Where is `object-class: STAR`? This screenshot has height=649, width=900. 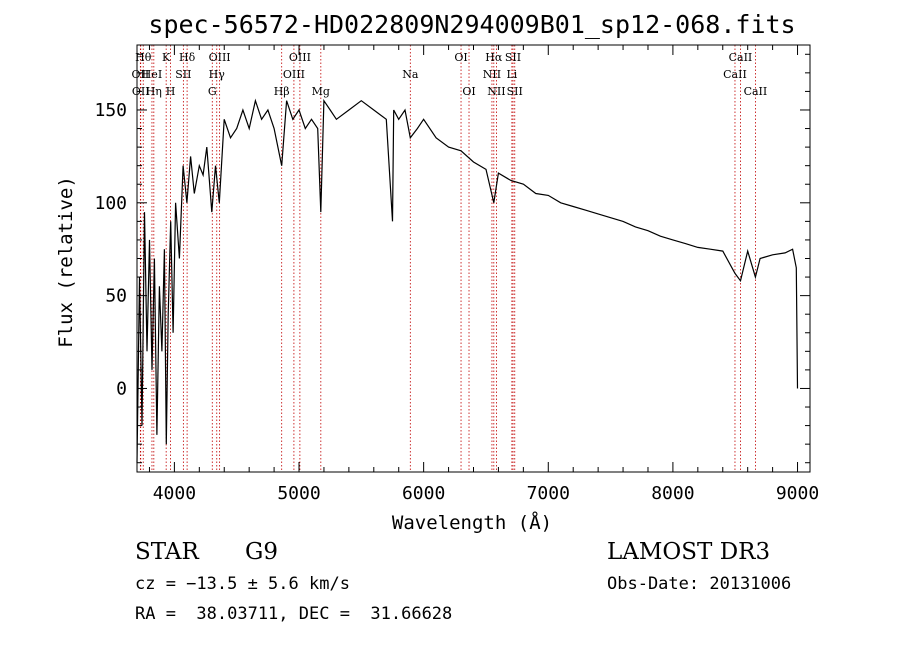
object-class: STAR is located at coordinates (167, 552).